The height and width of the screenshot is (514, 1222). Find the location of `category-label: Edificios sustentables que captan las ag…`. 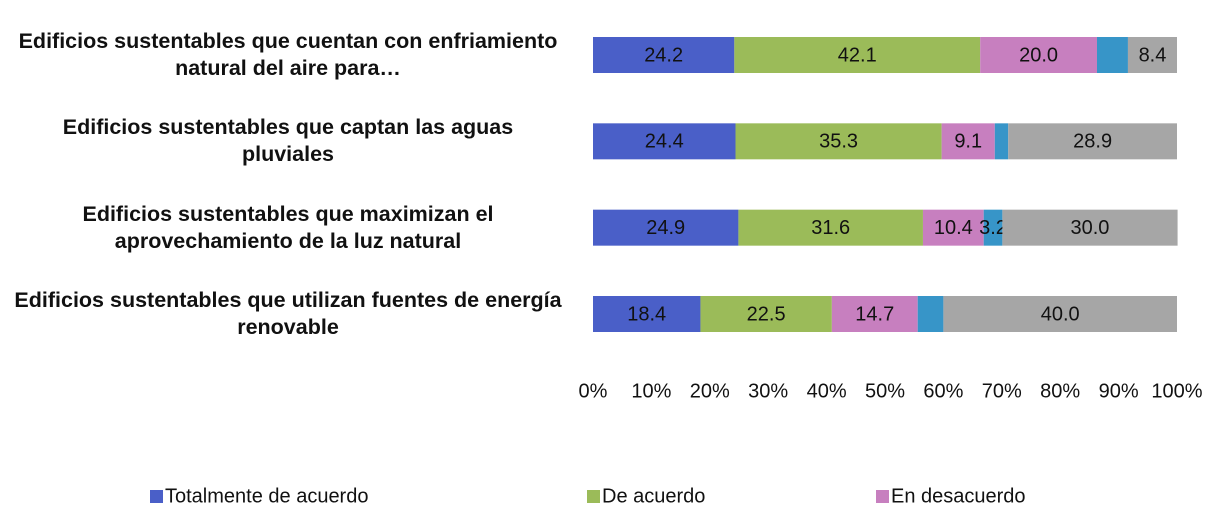

category-label: Edificios sustentables que captan las ag… is located at coordinates (288, 141).